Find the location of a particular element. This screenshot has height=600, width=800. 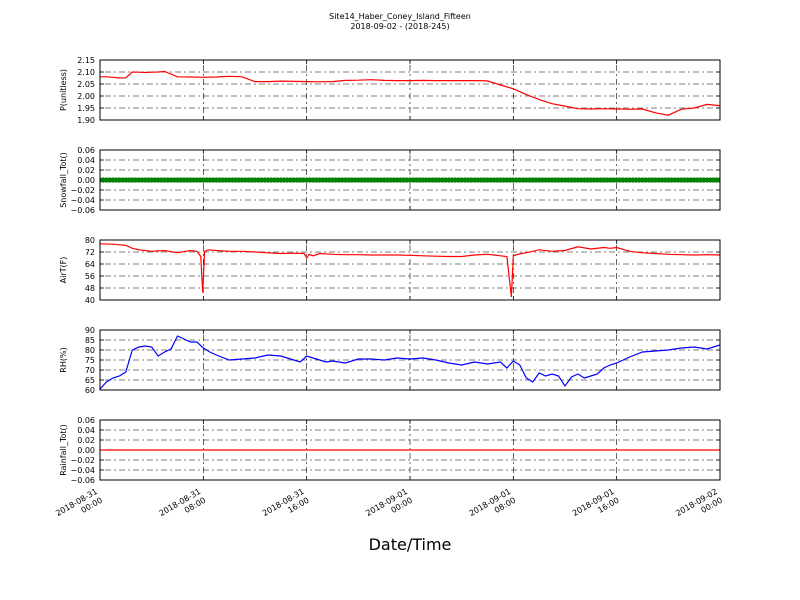

x-tick-label: 2018-08-3108:00 is located at coordinates (183, 507).